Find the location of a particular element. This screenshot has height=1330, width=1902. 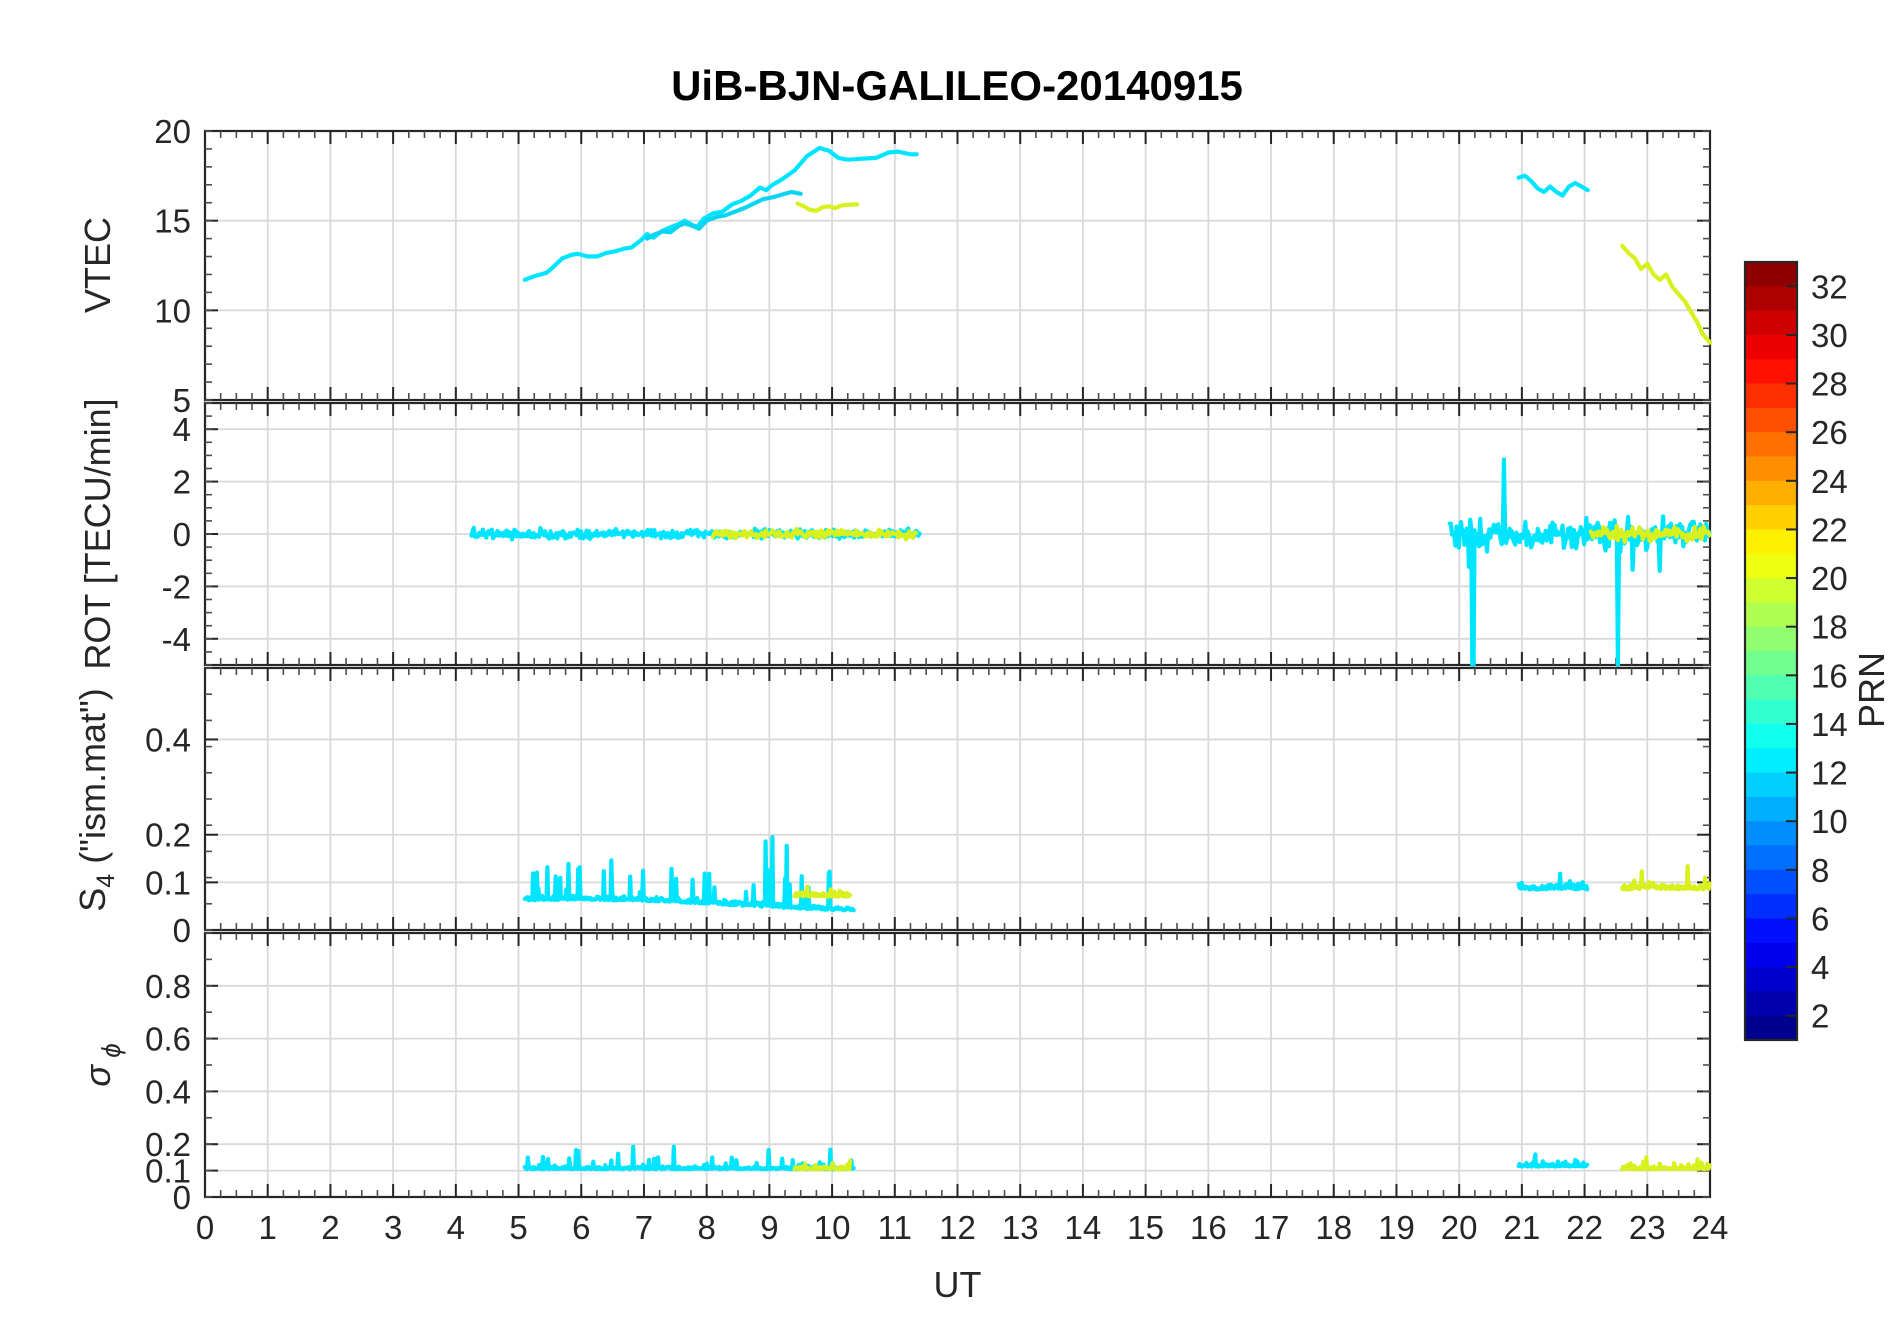

ytick-label-sigmaphi-3: 0.4 is located at coordinates (168, 1091).